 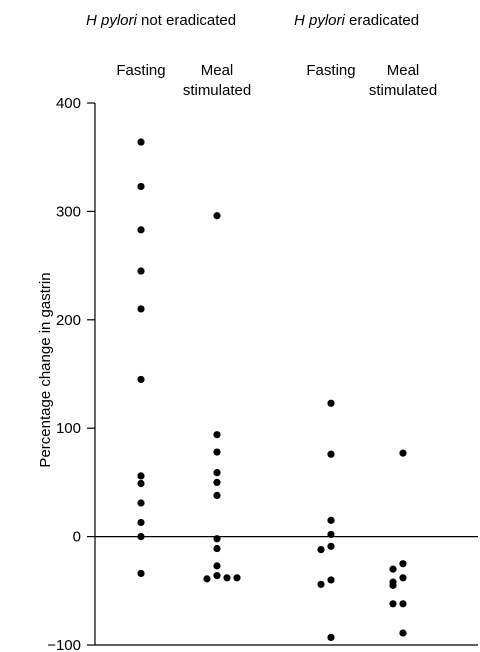 I want to click on y-tick-label: 400, so click(x=68, y=103).